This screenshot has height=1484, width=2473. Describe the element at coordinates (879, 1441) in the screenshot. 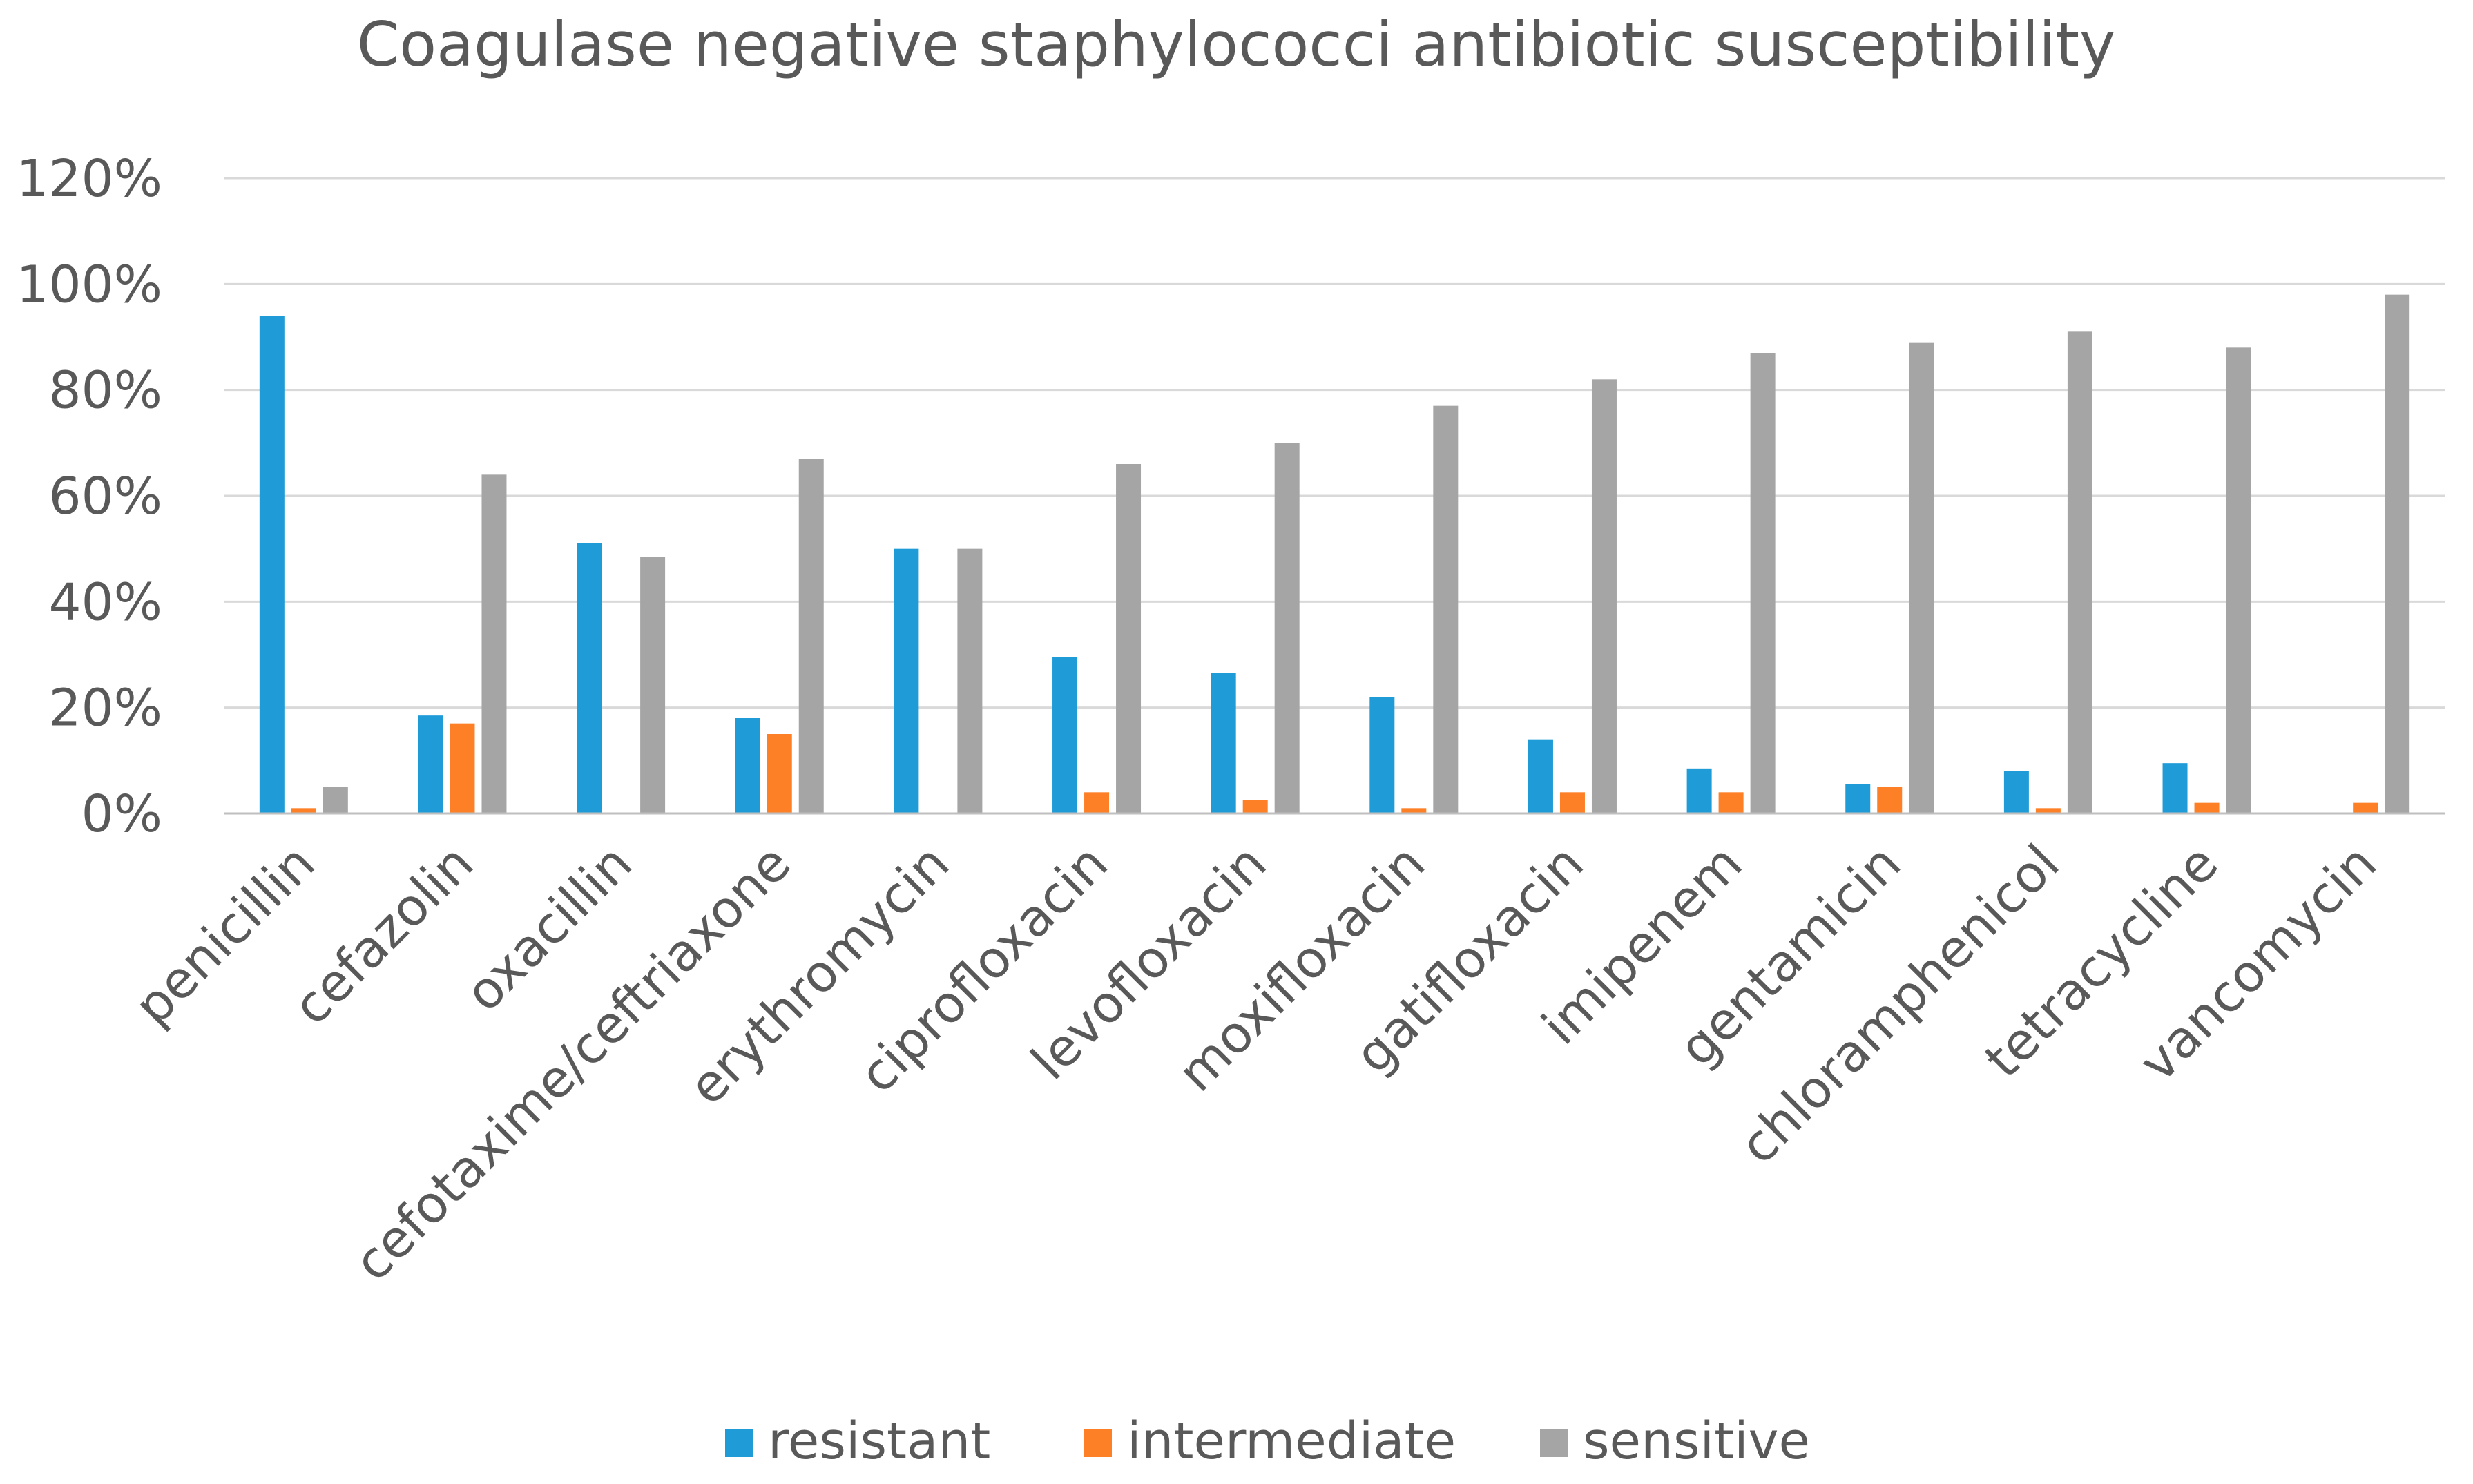

I see `legend-label-resistant: resistant` at that location.